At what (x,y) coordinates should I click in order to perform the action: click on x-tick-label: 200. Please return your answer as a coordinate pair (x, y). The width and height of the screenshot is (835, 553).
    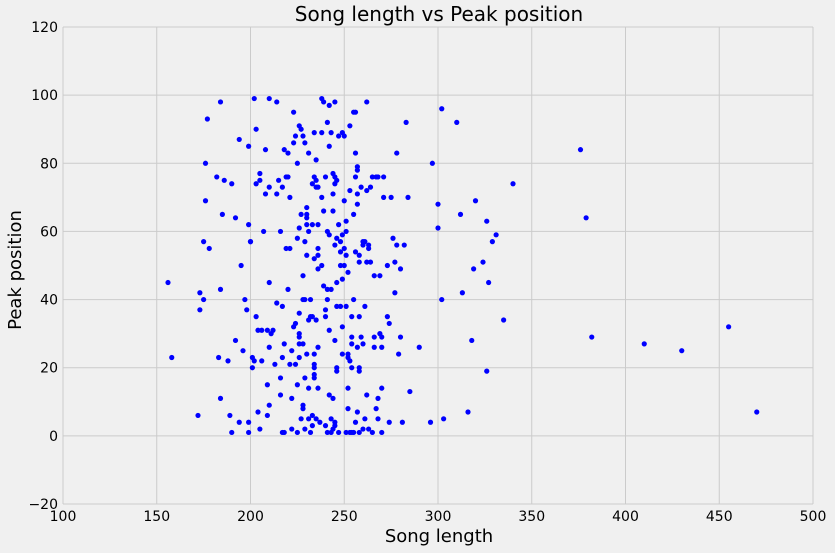
    Looking at the image, I should click on (250, 517).